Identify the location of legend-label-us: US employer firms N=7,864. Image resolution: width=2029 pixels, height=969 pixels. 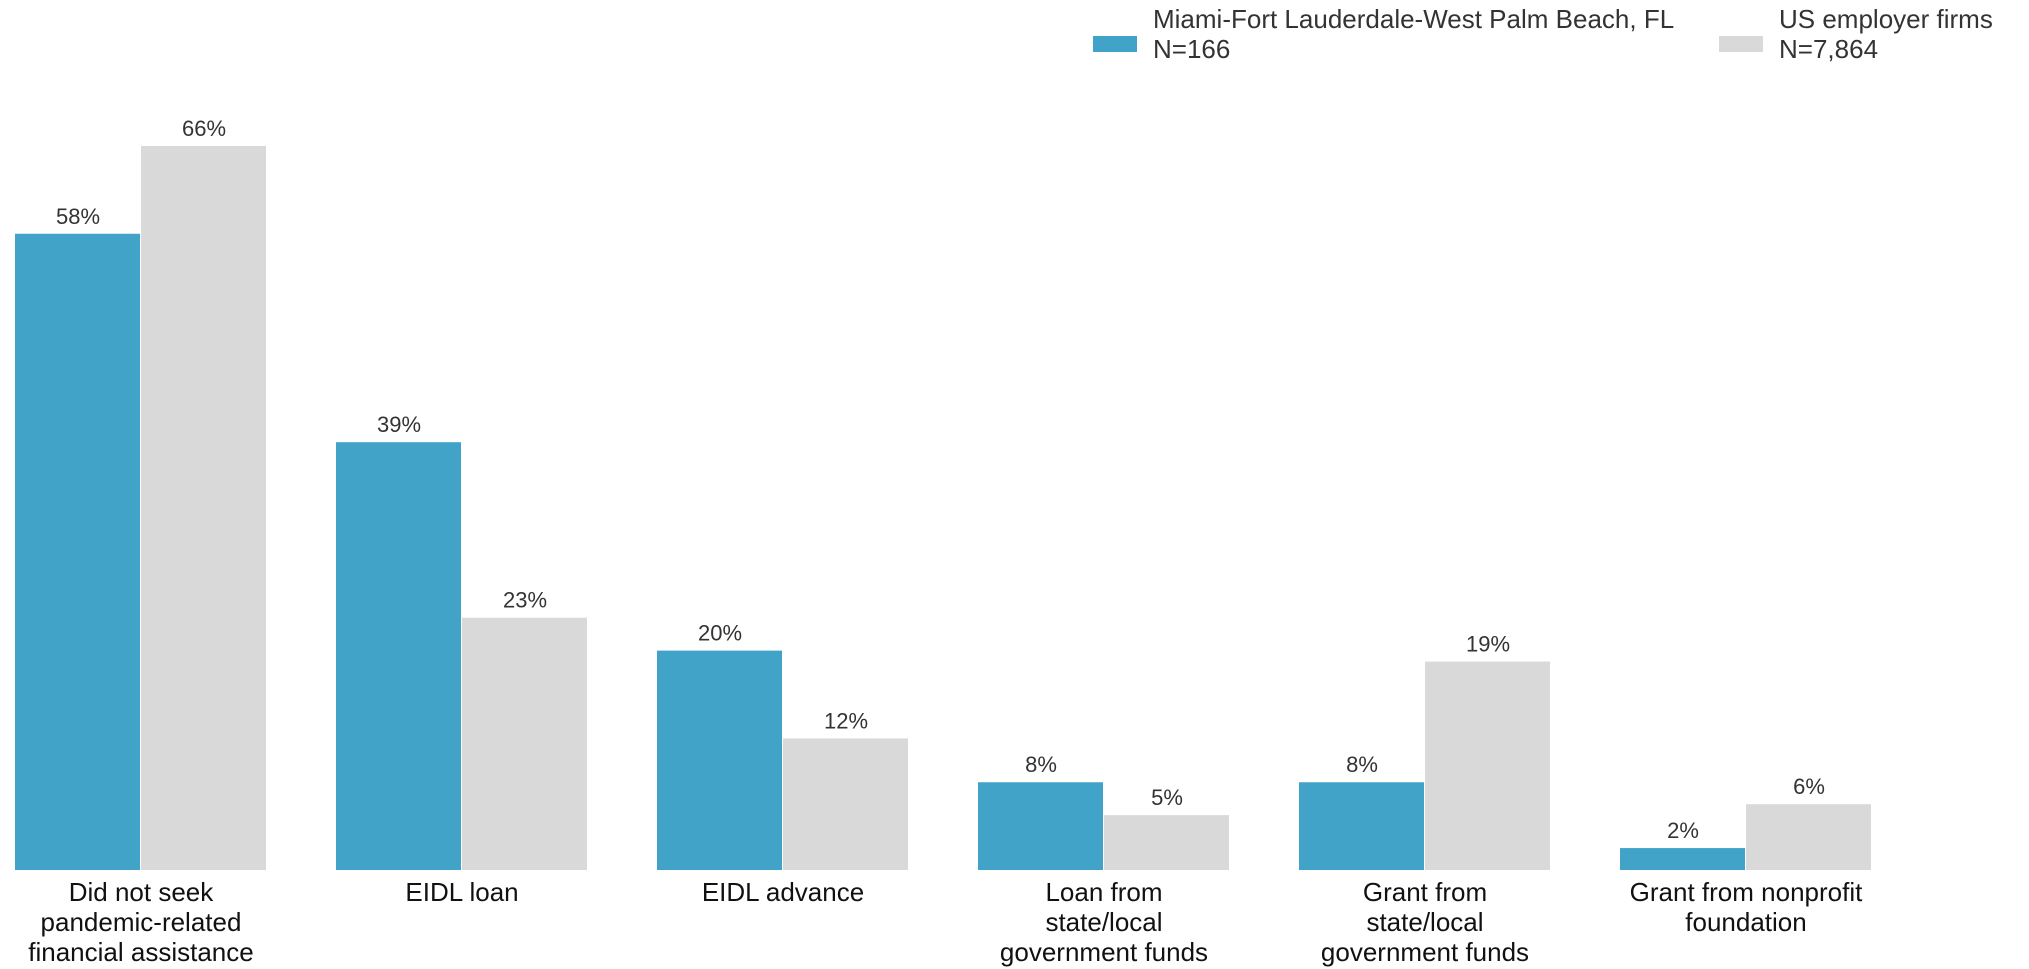
(1886, 34).